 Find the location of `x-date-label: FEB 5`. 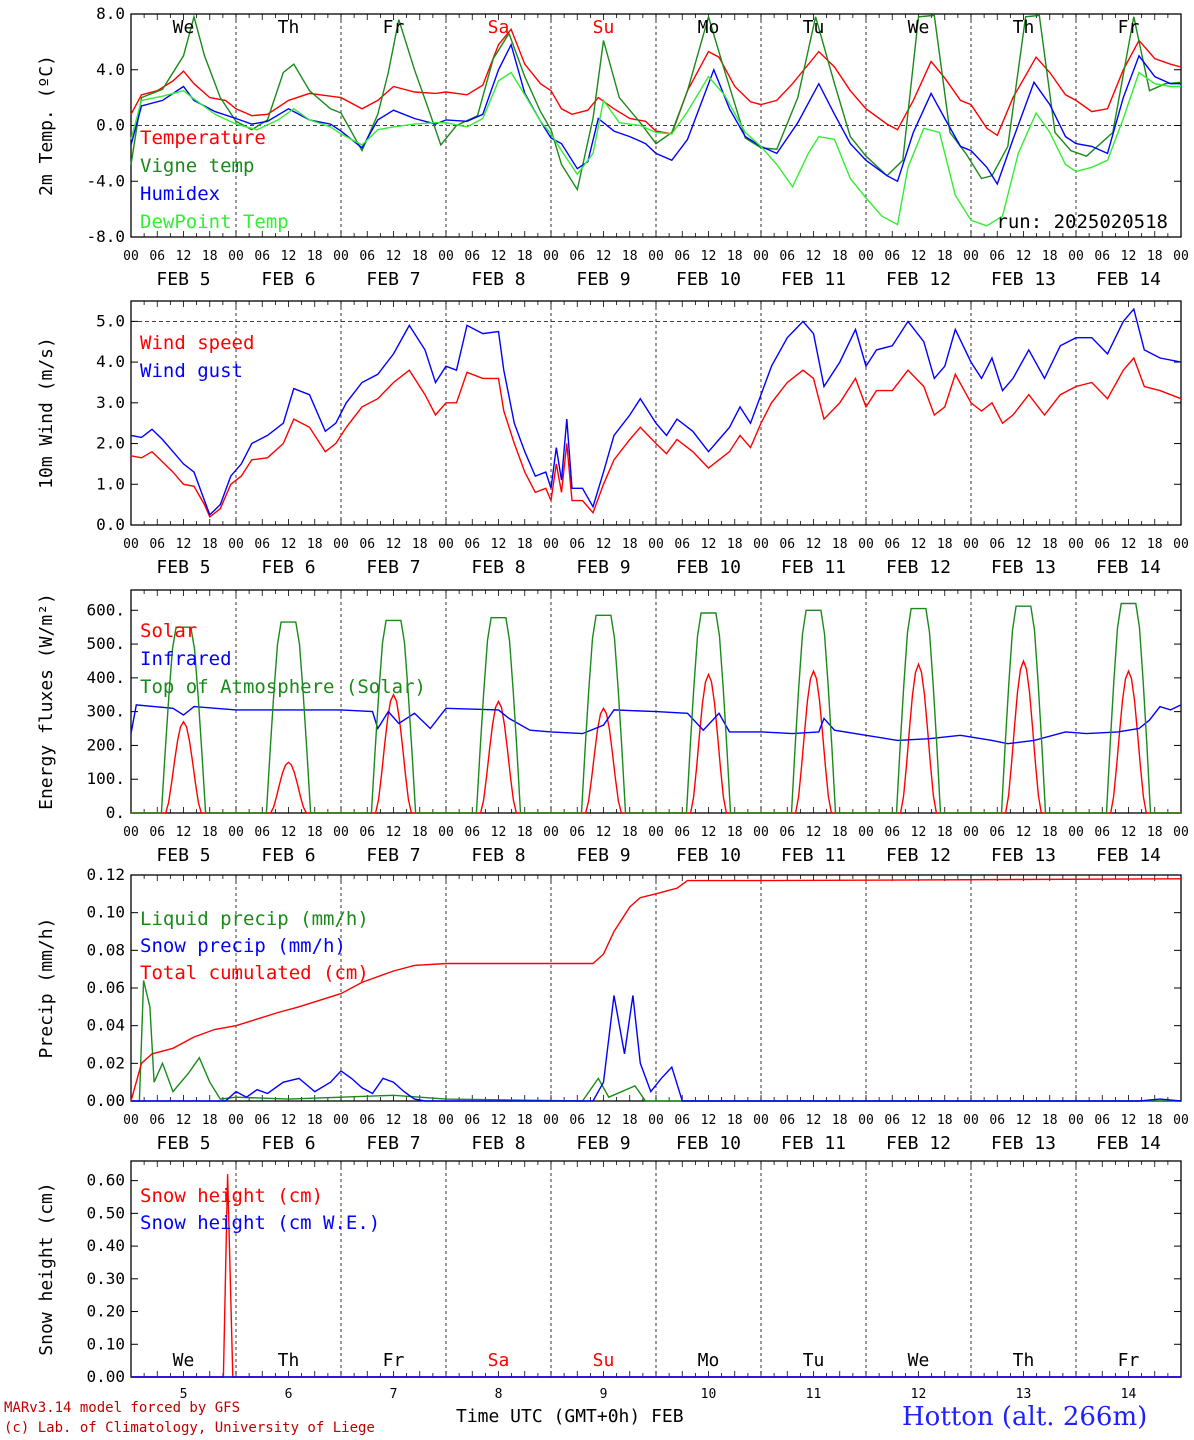

x-date-label: FEB 5 is located at coordinates (183, 567).